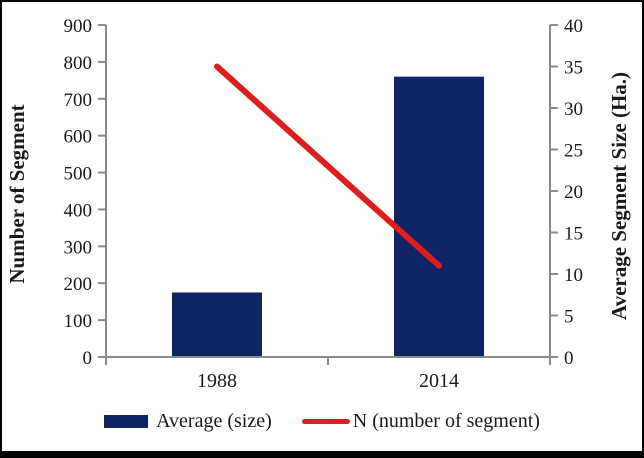  I want to click on svg-text: 30, so click(573, 109).